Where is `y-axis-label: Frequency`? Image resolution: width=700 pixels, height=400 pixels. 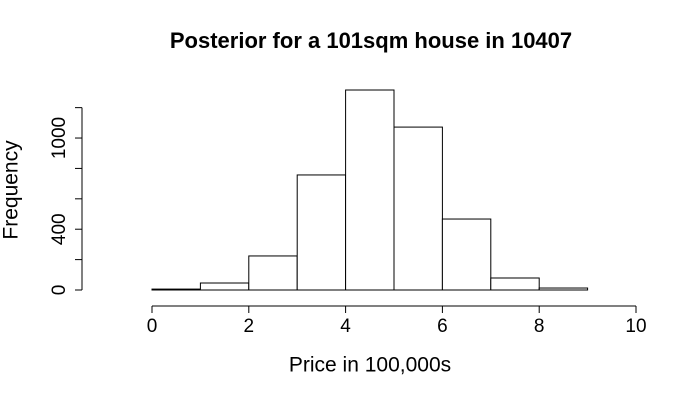 y-axis-label: Frequency is located at coordinates (11, 190).